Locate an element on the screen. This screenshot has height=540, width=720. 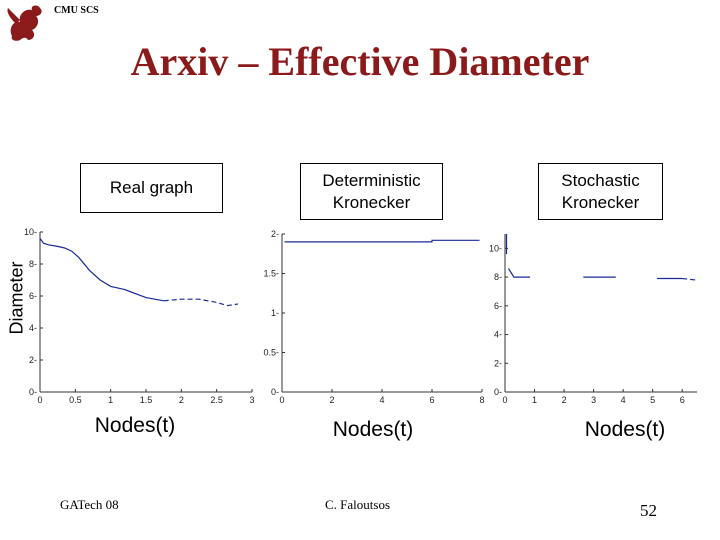
chart-deterministic-kronecker: 0 2 4 6 8 0- 0.5- 1- 1.5- 2- is located at coordinates (373, 317).